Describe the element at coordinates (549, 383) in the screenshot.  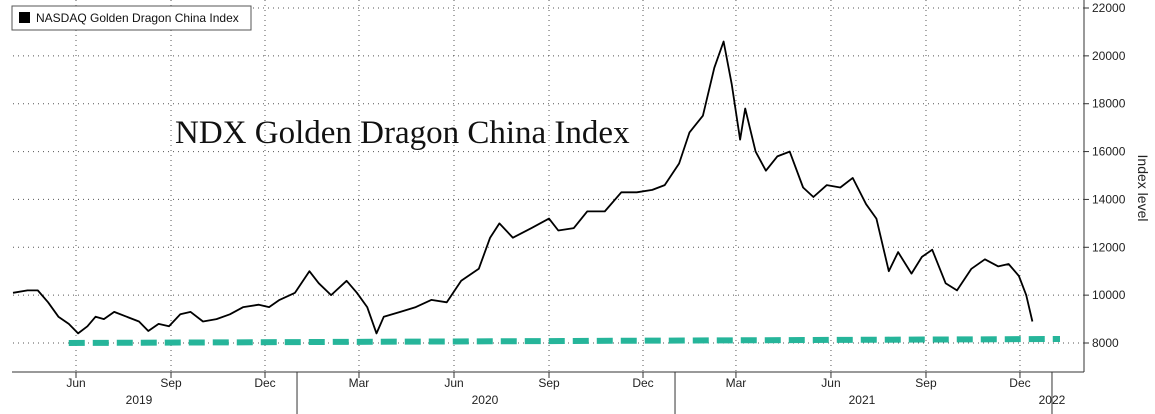
I see `x-tick-label-2020-09: Sep` at that location.